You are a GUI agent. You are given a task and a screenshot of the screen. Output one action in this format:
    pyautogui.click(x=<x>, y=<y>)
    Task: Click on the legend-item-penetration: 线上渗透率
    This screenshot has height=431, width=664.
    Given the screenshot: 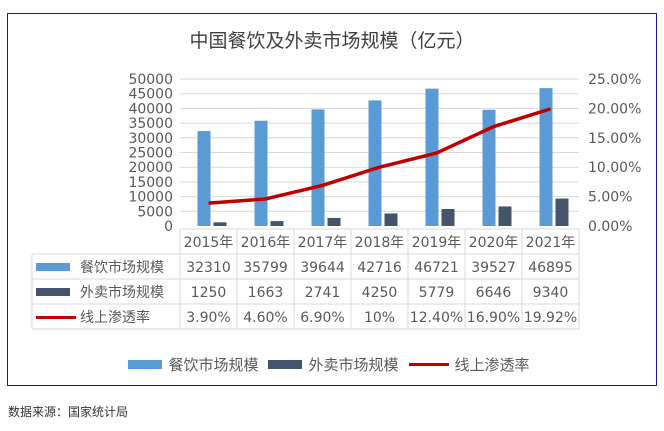 What is the action you would take?
    pyautogui.click(x=469, y=364)
    